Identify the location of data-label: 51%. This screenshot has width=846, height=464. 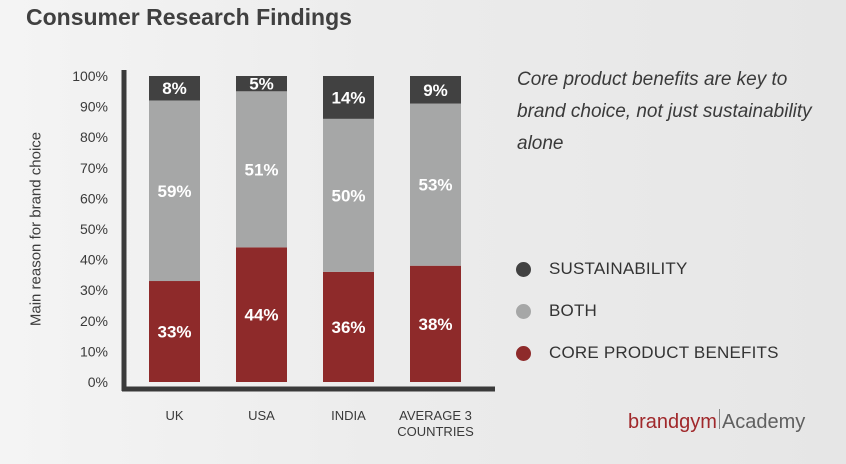
(261, 169).